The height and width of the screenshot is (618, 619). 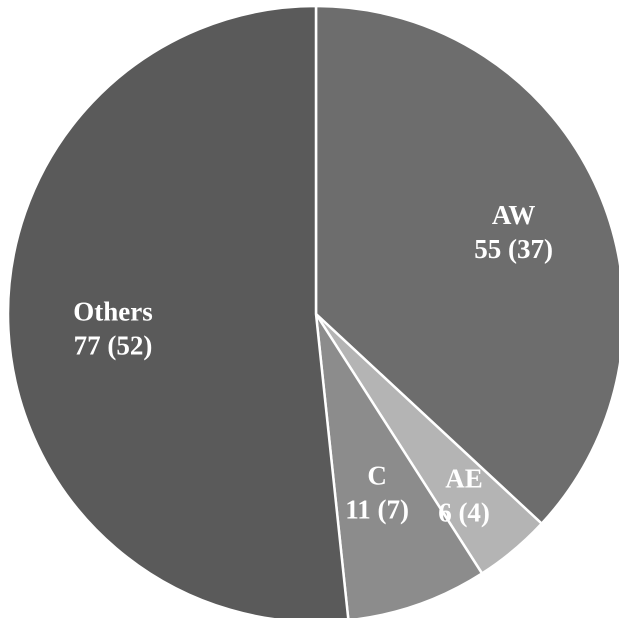 I want to click on pie-label-name: AW, so click(x=514, y=215).